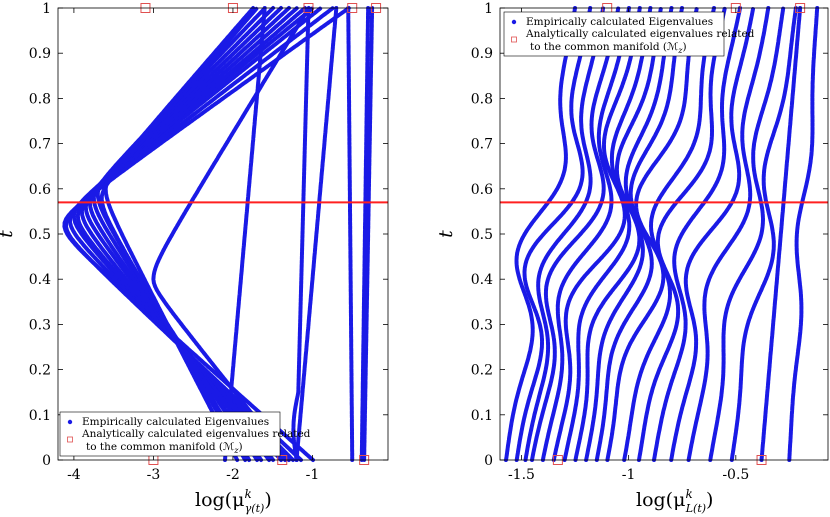  What do you see at coordinates (255, 508) in the screenshot?
I see `x-axis-label-sub: γ(t)` at bounding box center [255, 508].